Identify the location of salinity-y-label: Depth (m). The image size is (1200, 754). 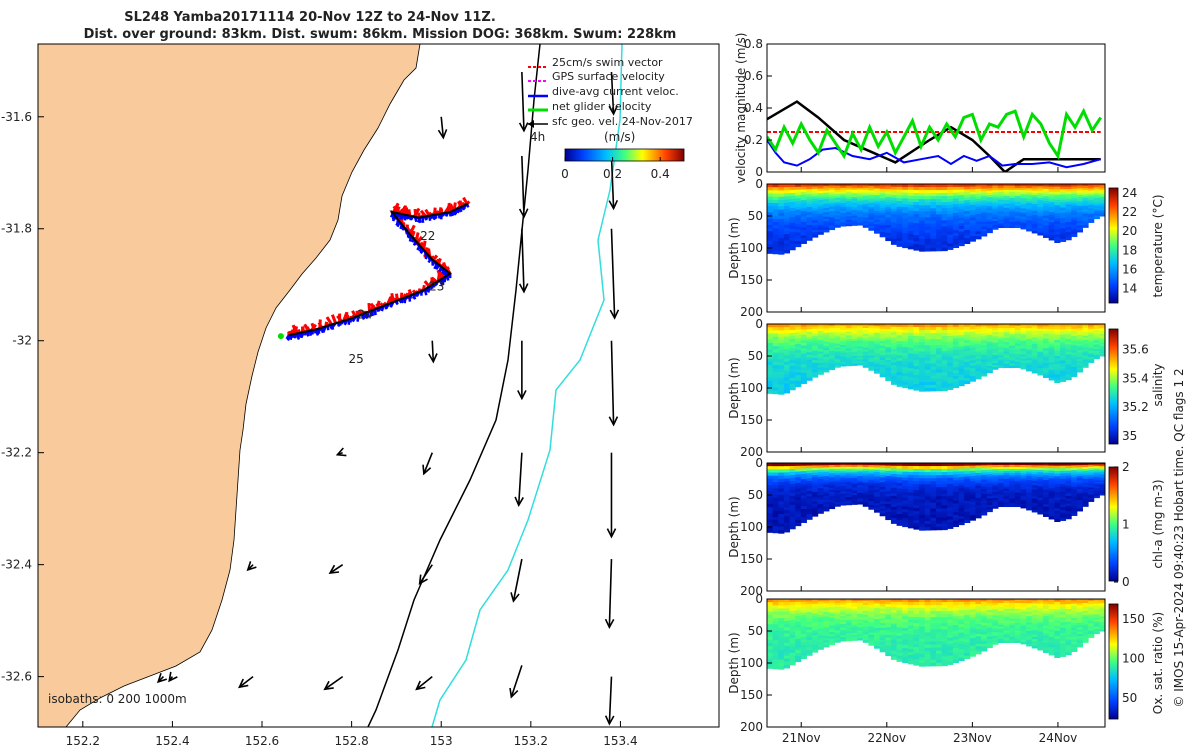
(734, 387).